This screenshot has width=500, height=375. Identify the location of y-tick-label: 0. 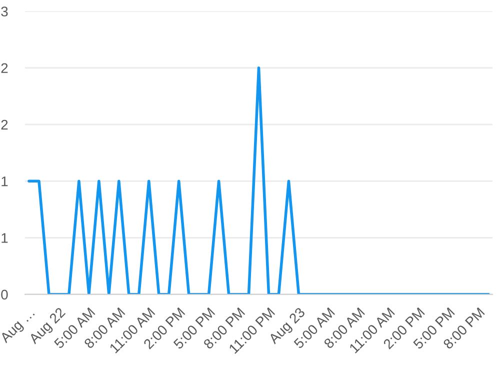
(4, 295).